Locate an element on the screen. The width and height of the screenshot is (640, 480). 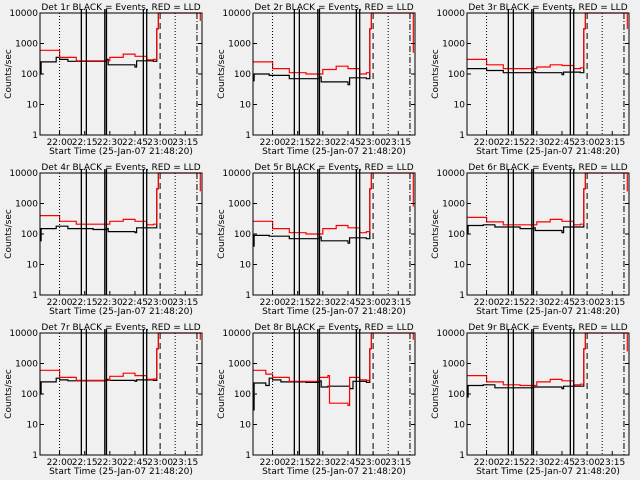
panel-title: Det 5r BLACK = Events, RED = LLD is located at coordinates (333, 168).